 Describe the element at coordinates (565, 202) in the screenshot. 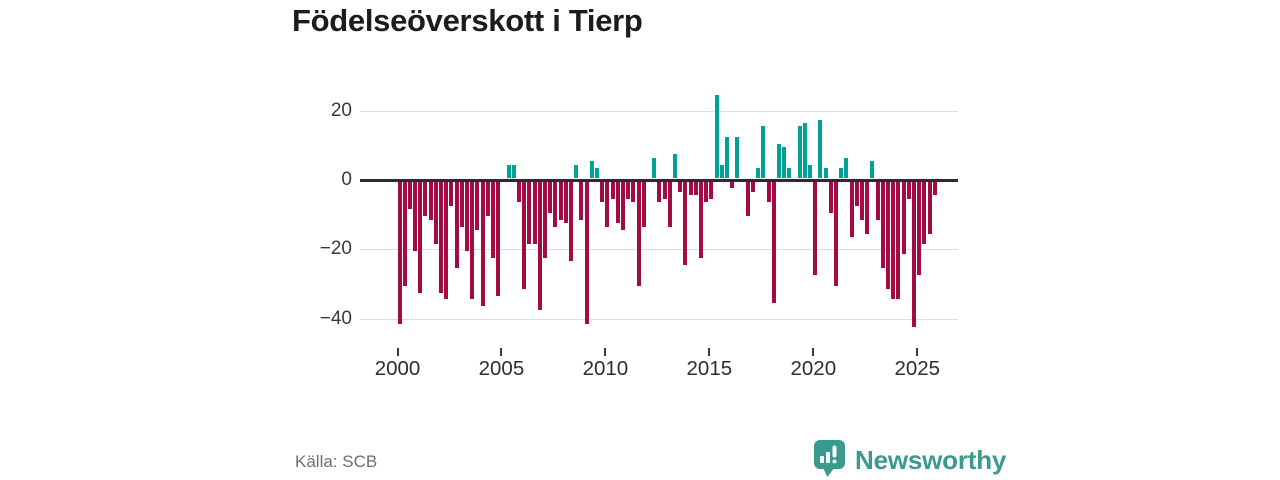

I see `bar-2008Q1` at that location.